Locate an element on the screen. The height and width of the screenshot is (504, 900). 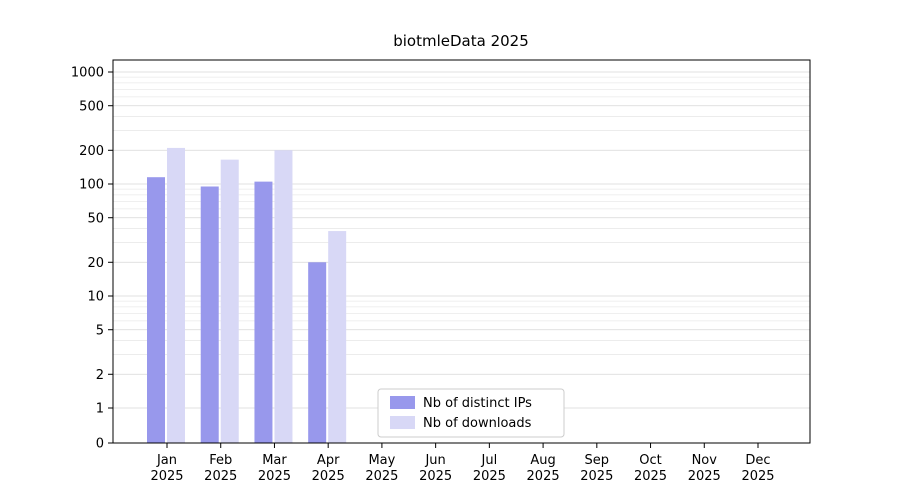
legend-box is located at coordinates (471, 413).